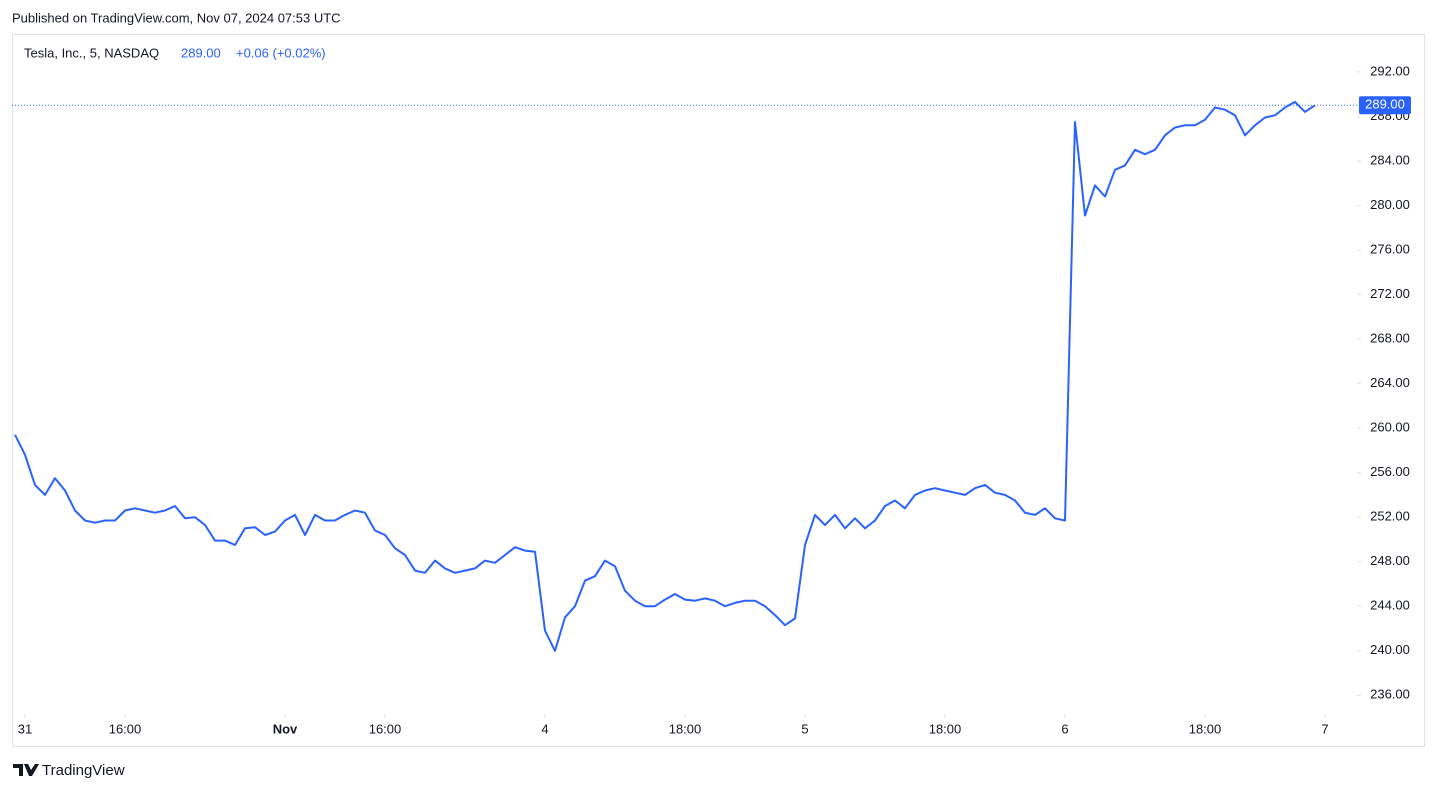 The width and height of the screenshot is (1438, 792). I want to click on last-price-label: 289.00, so click(1385, 104).